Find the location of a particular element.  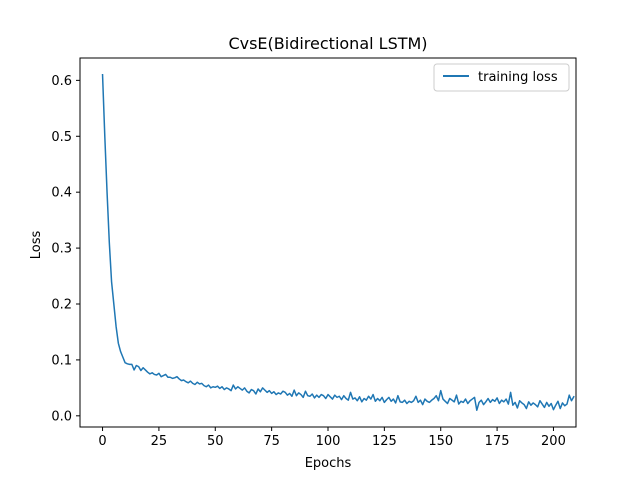

x-tick-label: 150 is located at coordinates (440, 441).